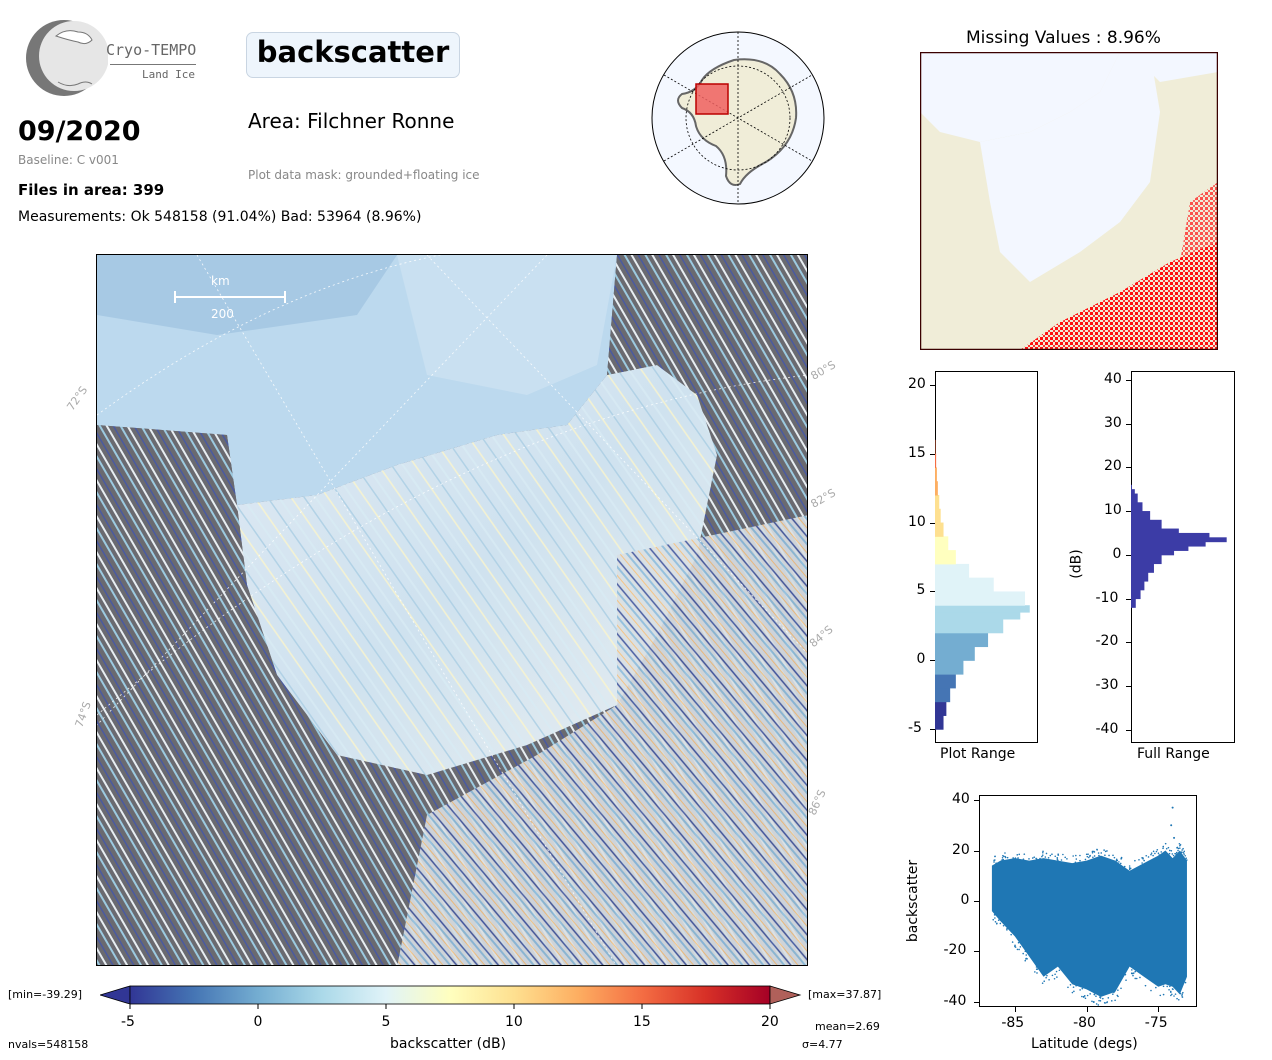 The width and height of the screenshot is (1272, 1060). What do you see at coordinates (817, 802) in the screenshot?
I see `lat-label-86: 86°S` at bounding box center [817, 802].